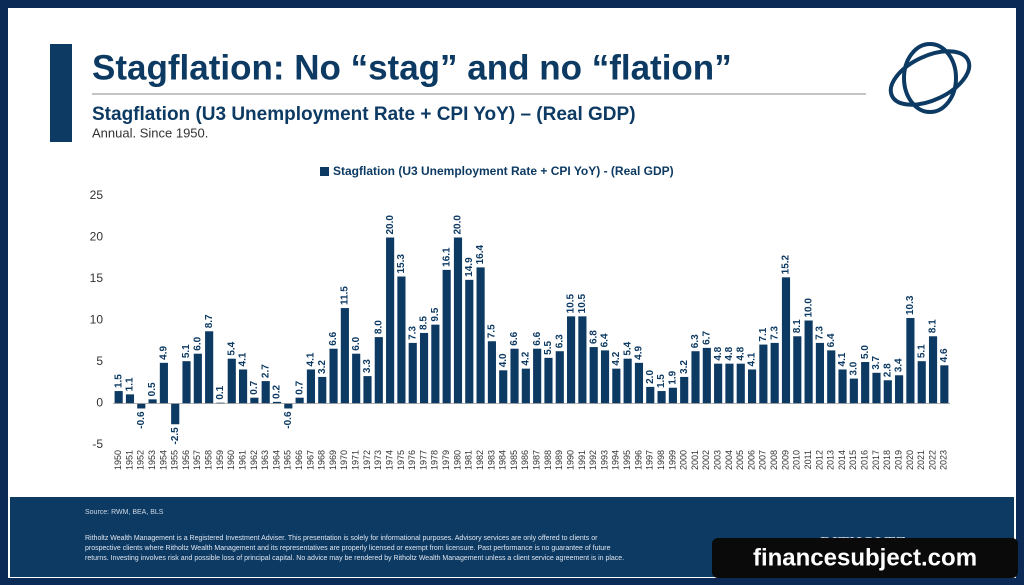  Describe the element at coordinates (582, 460) in the screenshot. I see `x-tick-label: 1991` at that location.